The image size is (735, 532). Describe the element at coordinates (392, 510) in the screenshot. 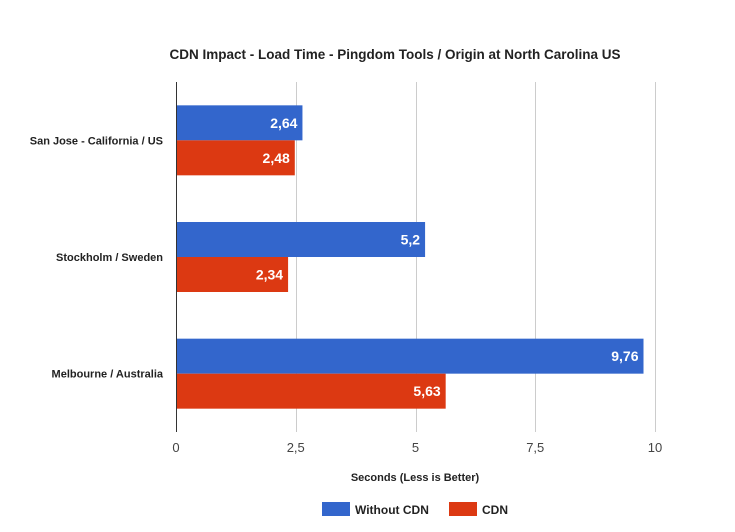

I see `legend-label: Without CDN` at that location.